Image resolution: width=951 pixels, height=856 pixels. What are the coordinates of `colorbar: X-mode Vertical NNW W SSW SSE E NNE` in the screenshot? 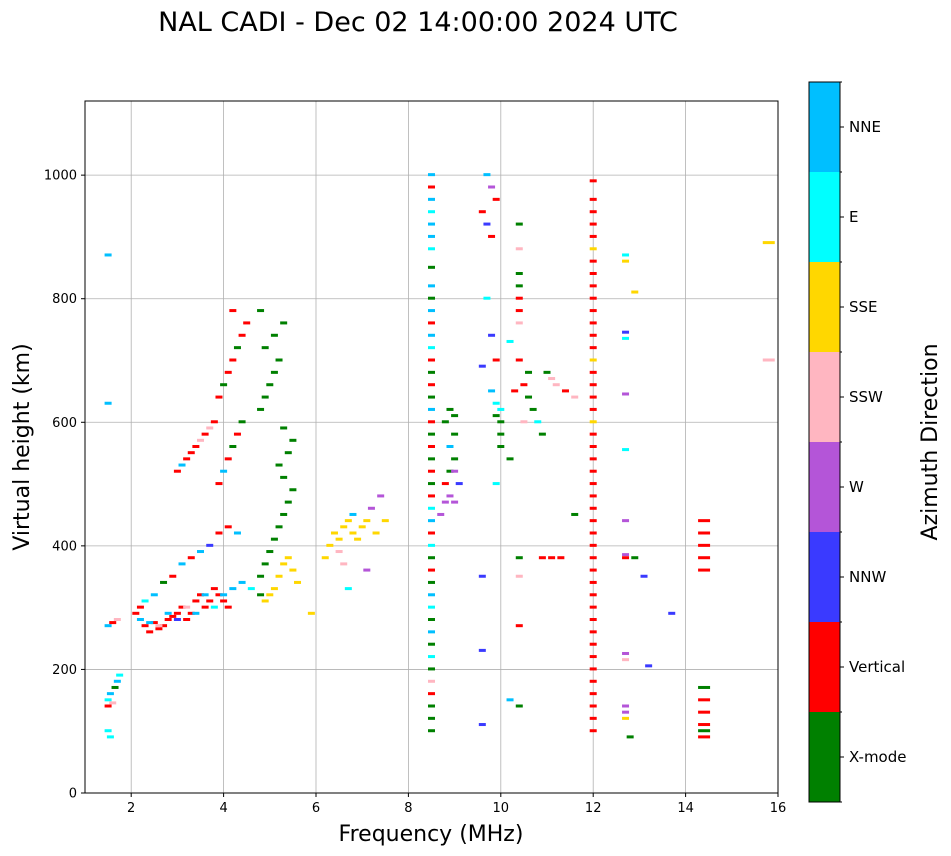 It's located at (857, 442).